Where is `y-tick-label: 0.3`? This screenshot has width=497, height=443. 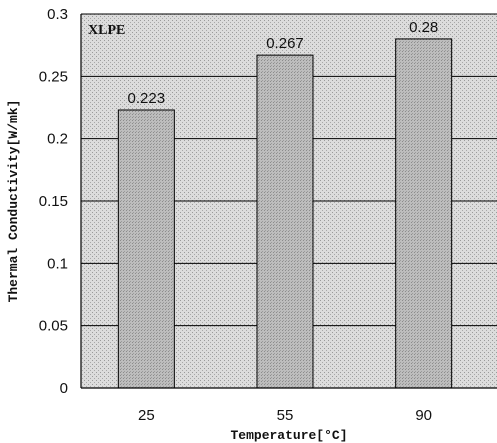 y-tick-label: 0.3 is located at coordinates (57, 14).